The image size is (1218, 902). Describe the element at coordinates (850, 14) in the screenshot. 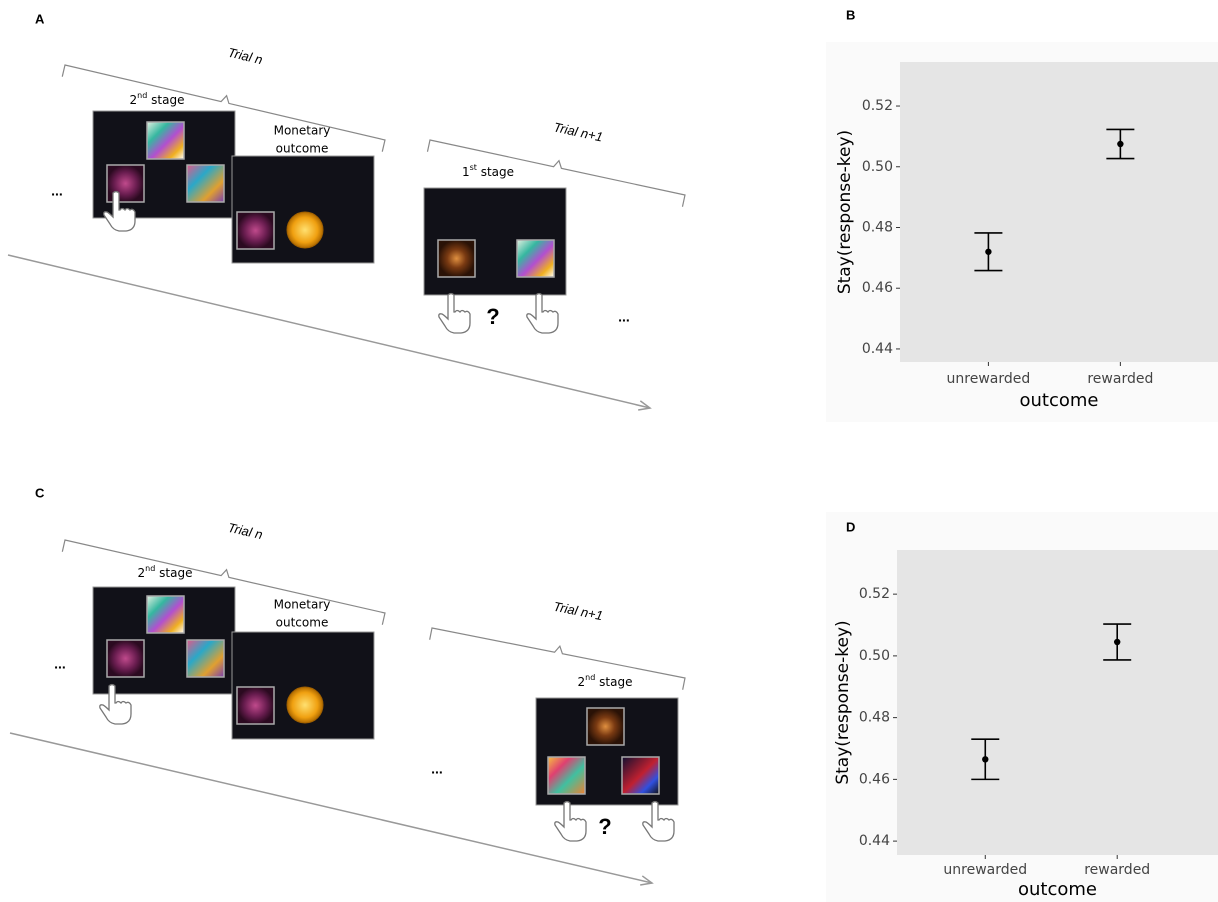

I see `panel-label: B` at that location.